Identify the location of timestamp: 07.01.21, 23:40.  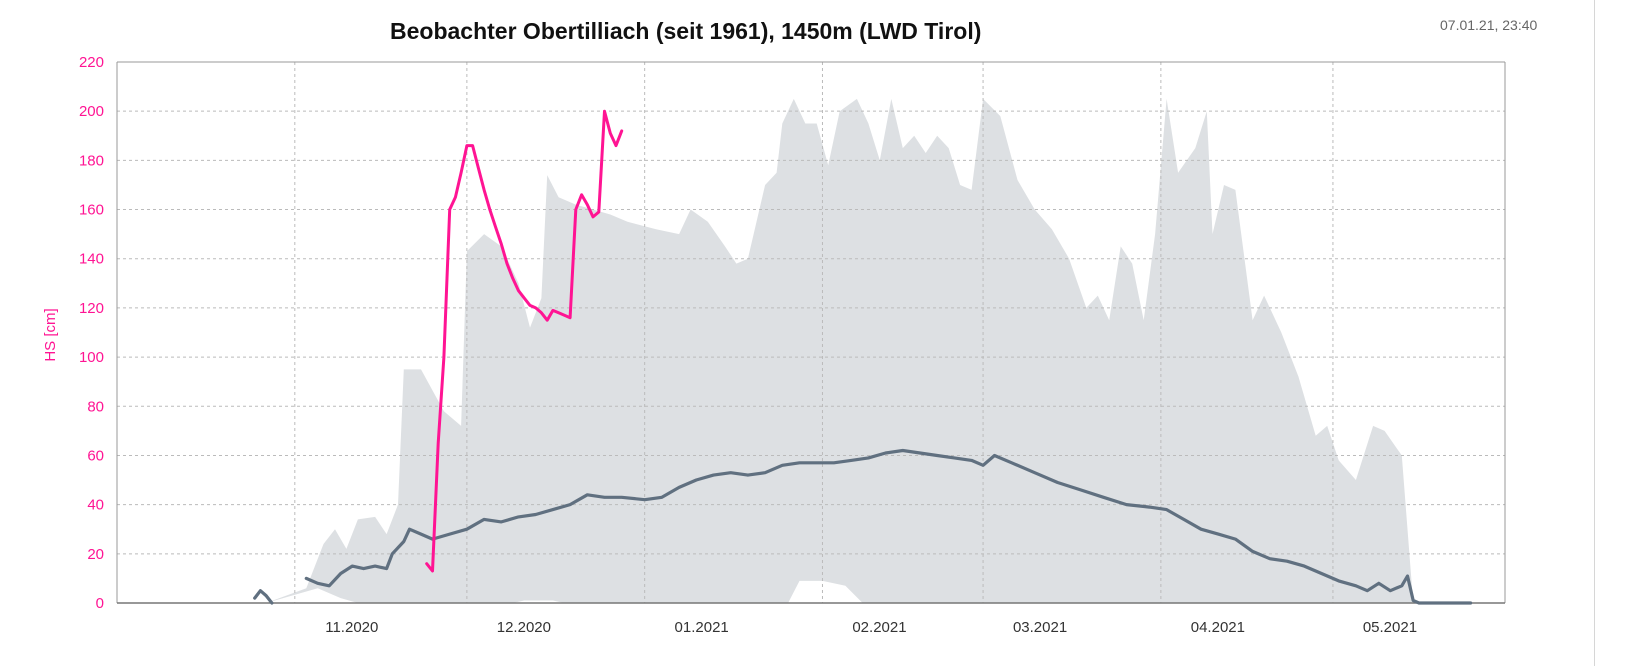
(1489, 25).